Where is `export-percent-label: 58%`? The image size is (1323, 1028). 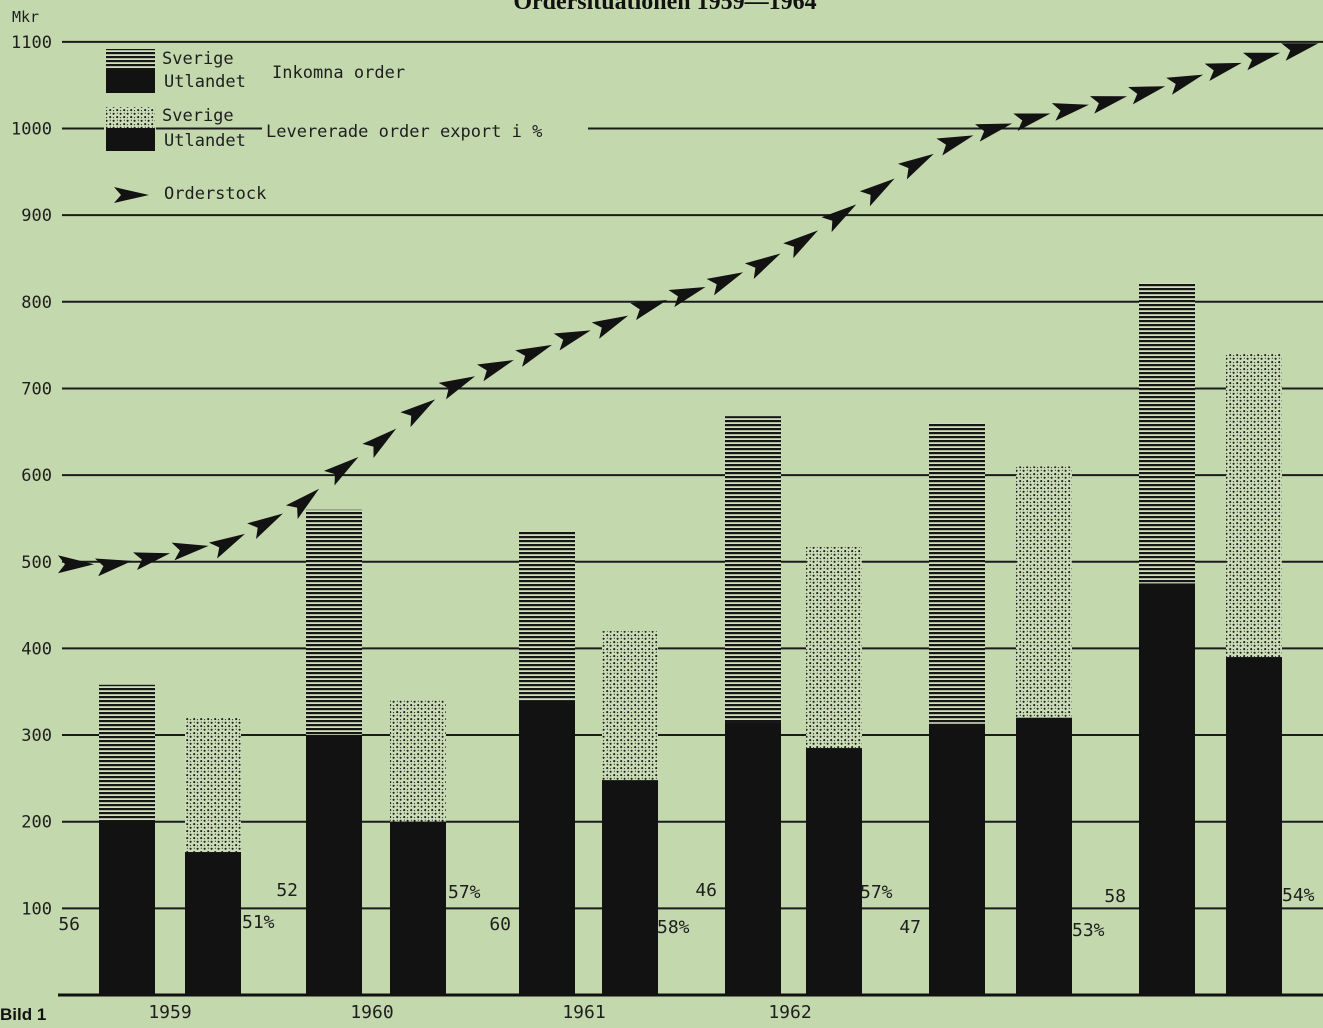 export-percent-label: 58% is located at coordinates (673, 927).